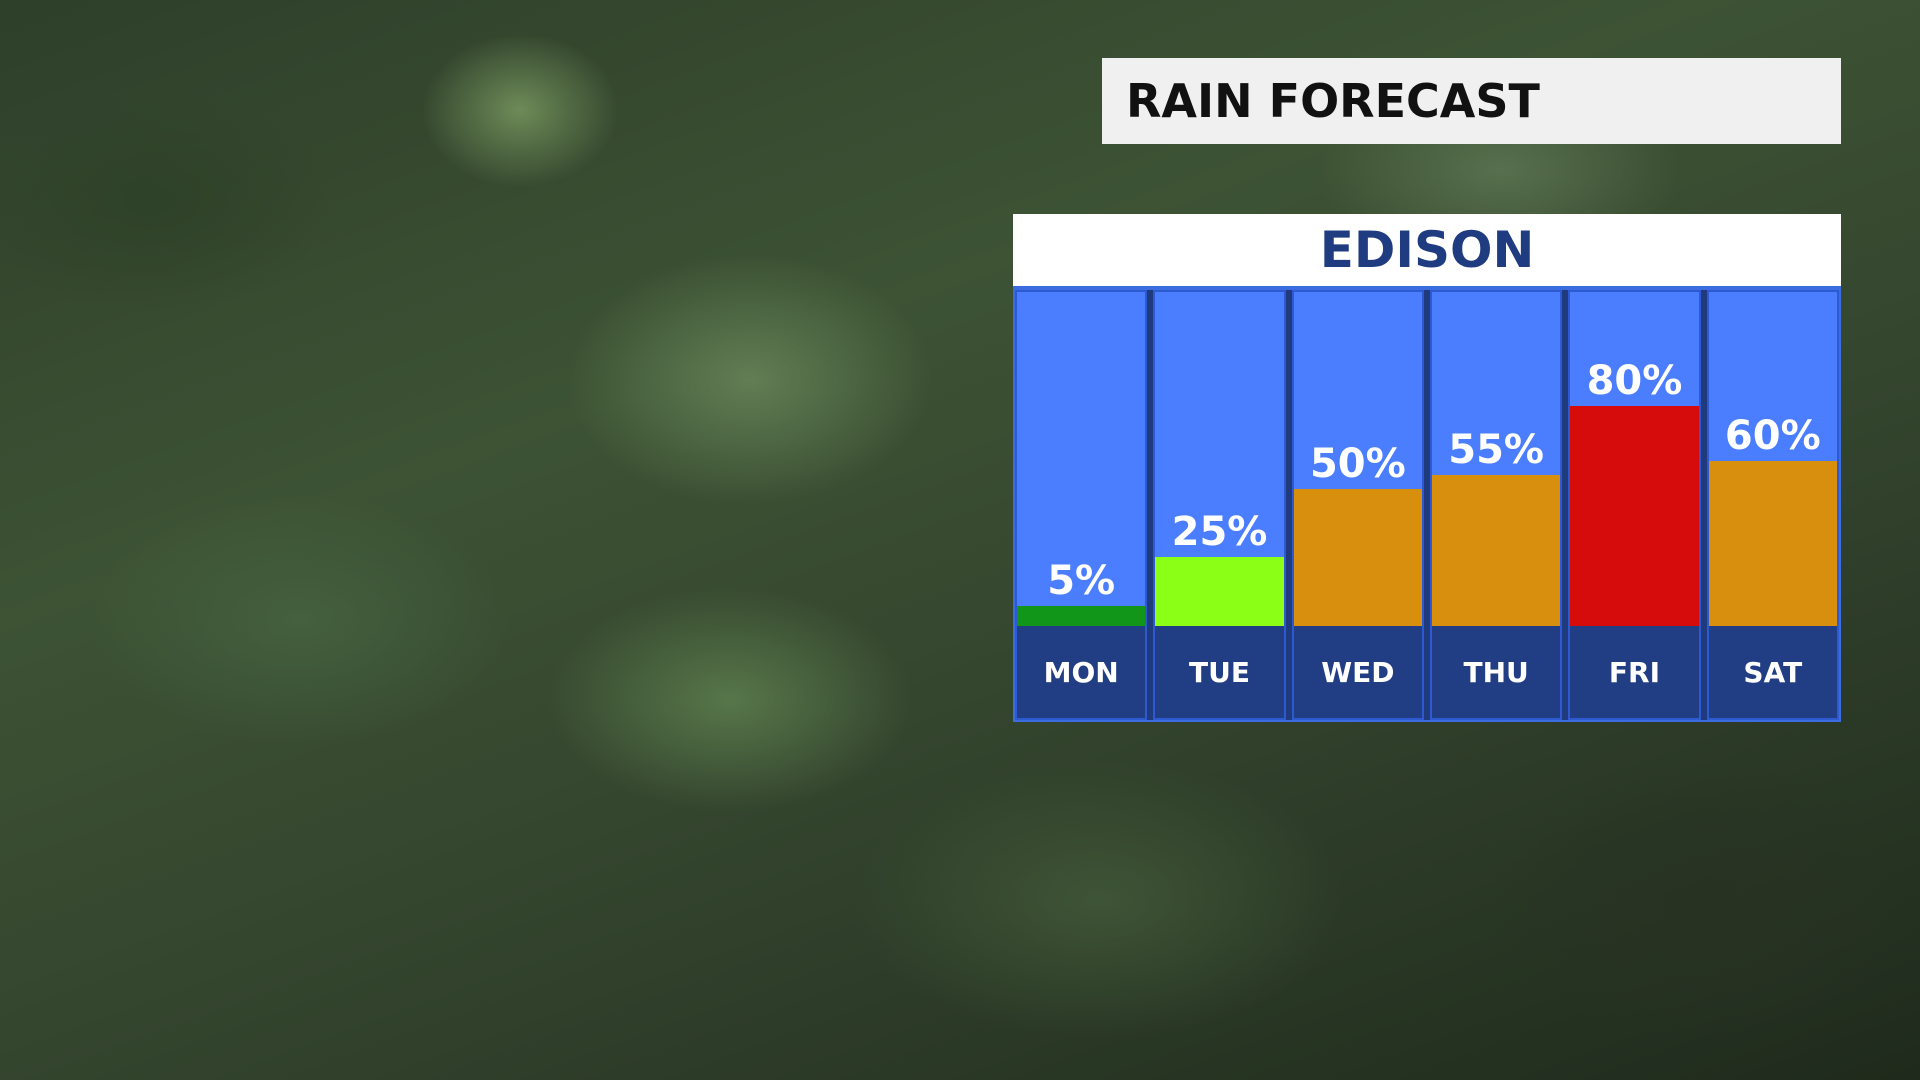 This screenshot has height=1080, width=1920. I want to click on data-label: 5%, so click(1081, 581).